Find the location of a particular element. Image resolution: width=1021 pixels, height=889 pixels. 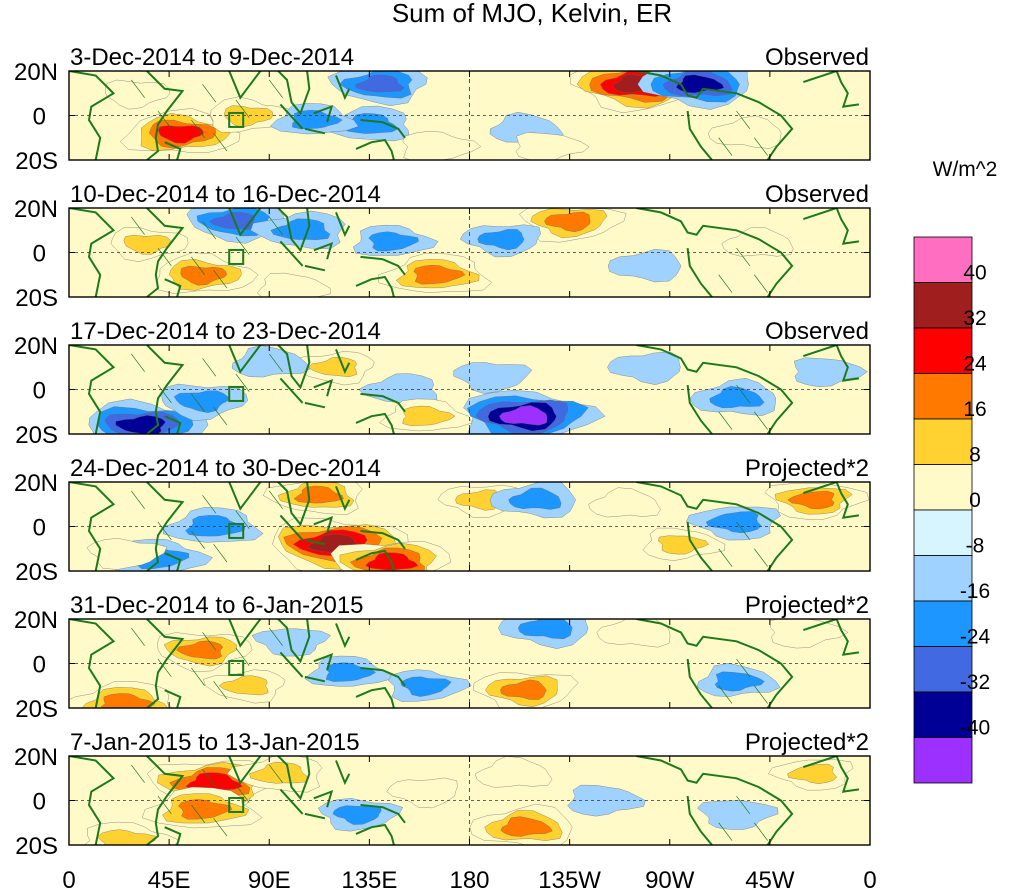

x-tick-label: 135E is located at coordinates (369, 878).